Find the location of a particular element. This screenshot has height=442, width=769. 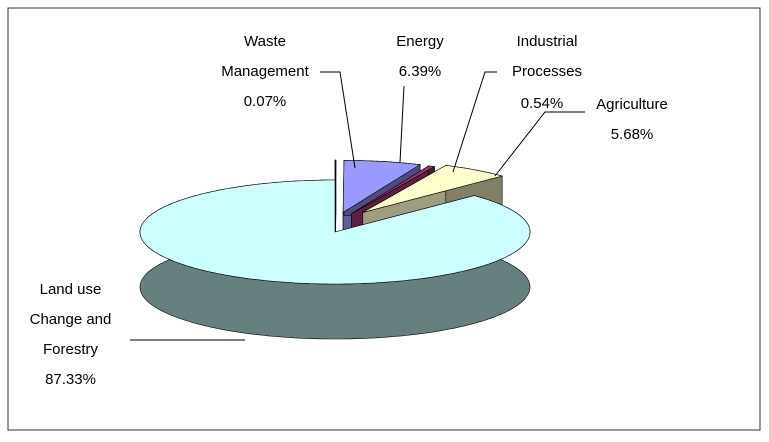

slice-label: Industrial Processes 0.54% is located at coordinates (547, 73).